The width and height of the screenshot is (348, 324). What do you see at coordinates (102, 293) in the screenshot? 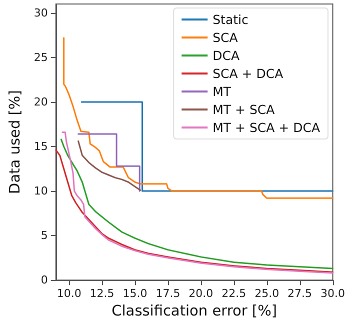
I see `x-tick-label: 12.5` at bounding box center [102, 293].